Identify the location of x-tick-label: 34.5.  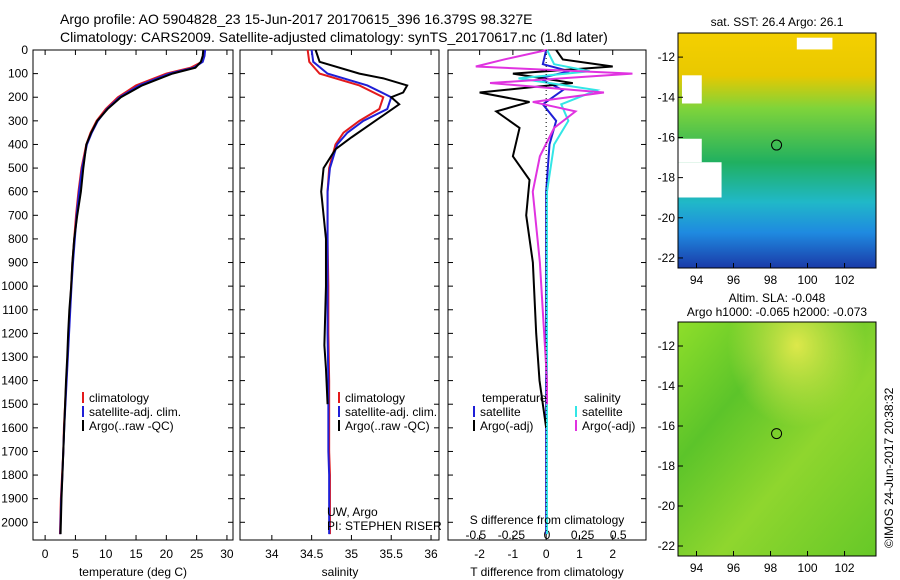
(312, 554).